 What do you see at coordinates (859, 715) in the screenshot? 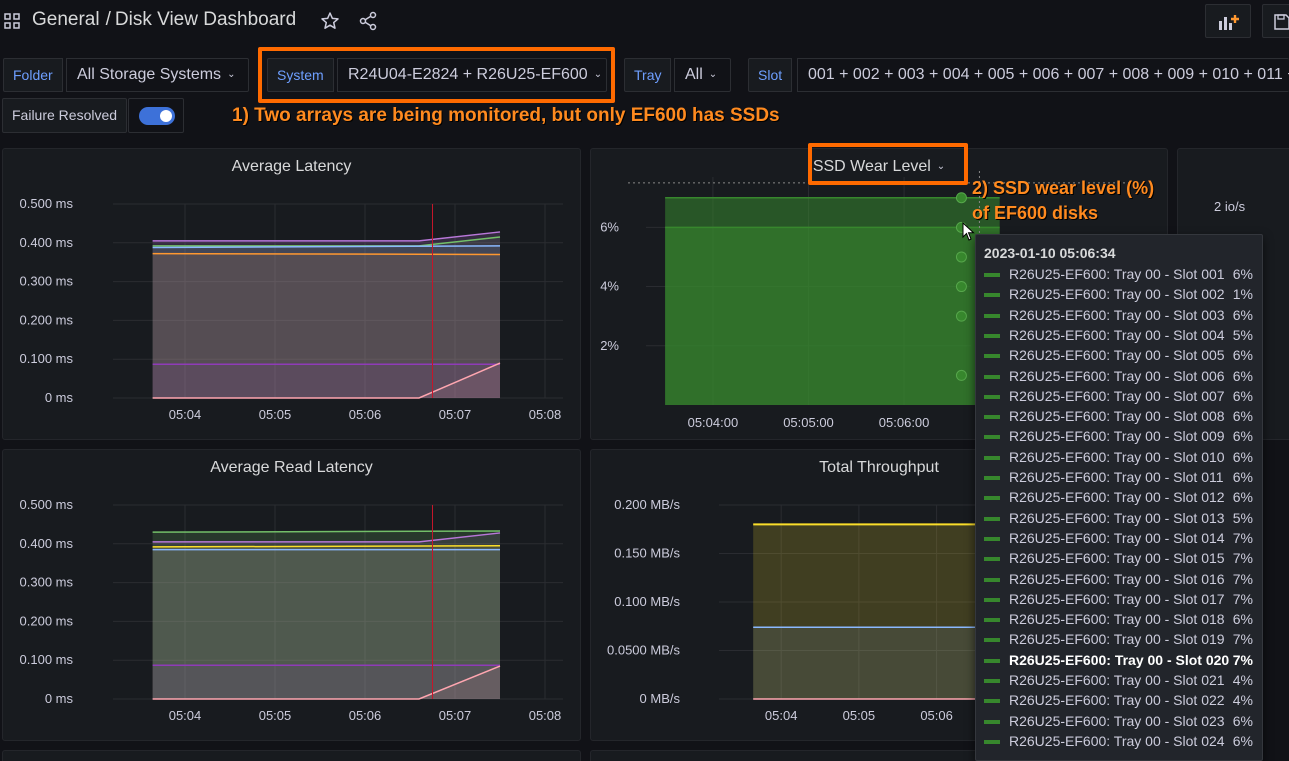
I see `x-tick-label: 05:05` at bounding box center [859, 715].